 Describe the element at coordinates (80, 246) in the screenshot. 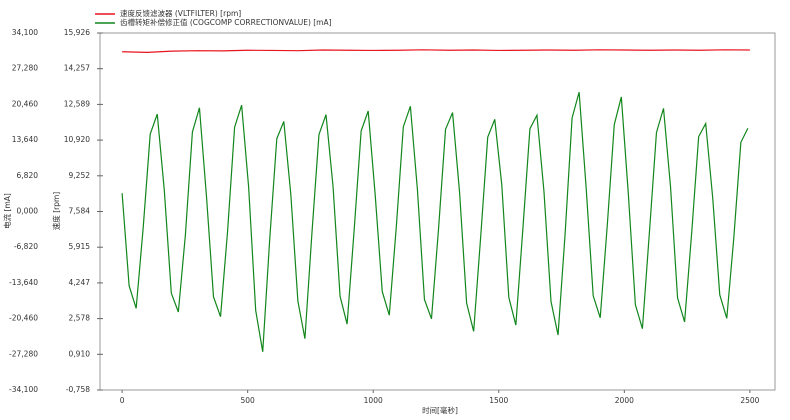

I see `y2-tick-label: 5,915` at that location.